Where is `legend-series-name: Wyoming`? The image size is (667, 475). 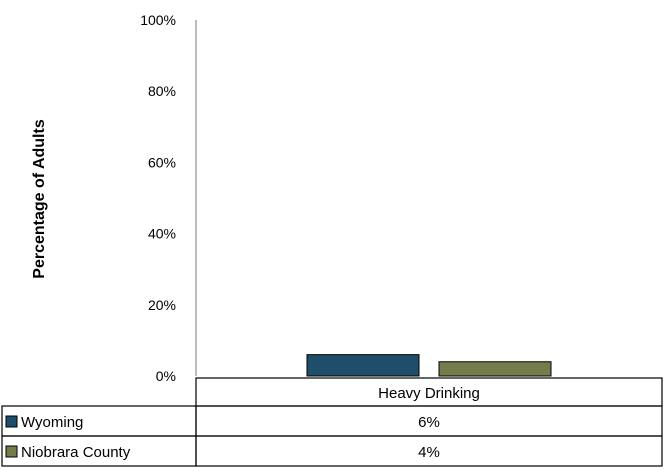 legend-series-name: Wyoming is located at coordinates (52, 422).